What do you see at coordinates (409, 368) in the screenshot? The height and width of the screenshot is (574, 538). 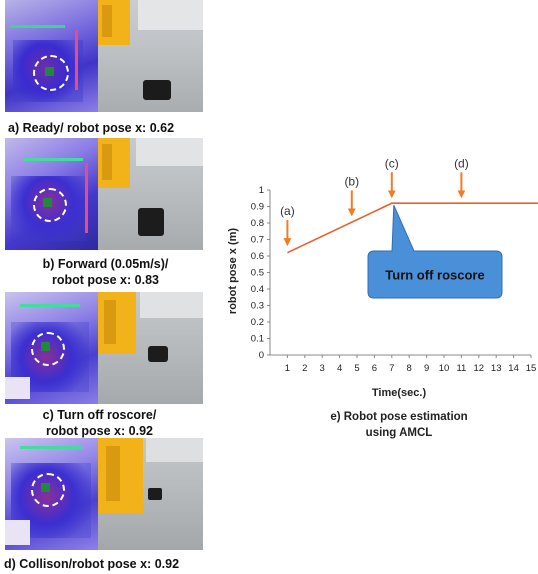 I see `x-tick-label: 8` at bounding box center [409, 368].